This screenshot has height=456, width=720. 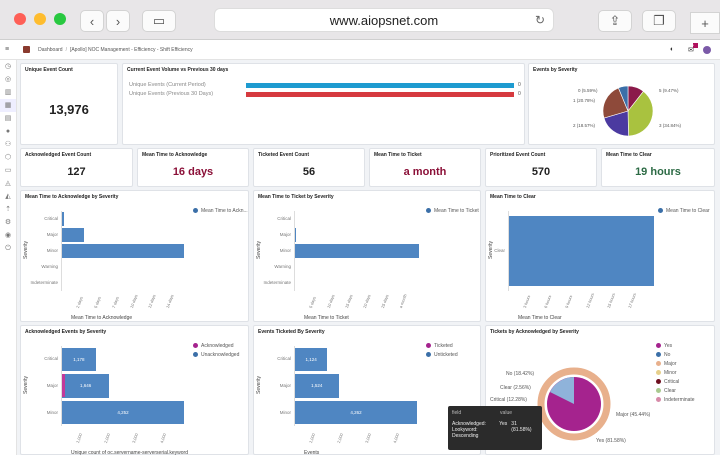 What do you see at coordinates (8, 222) in the screenshot?
I see `dev-tools-icon: ⚙` at bounding box center [8, 222].